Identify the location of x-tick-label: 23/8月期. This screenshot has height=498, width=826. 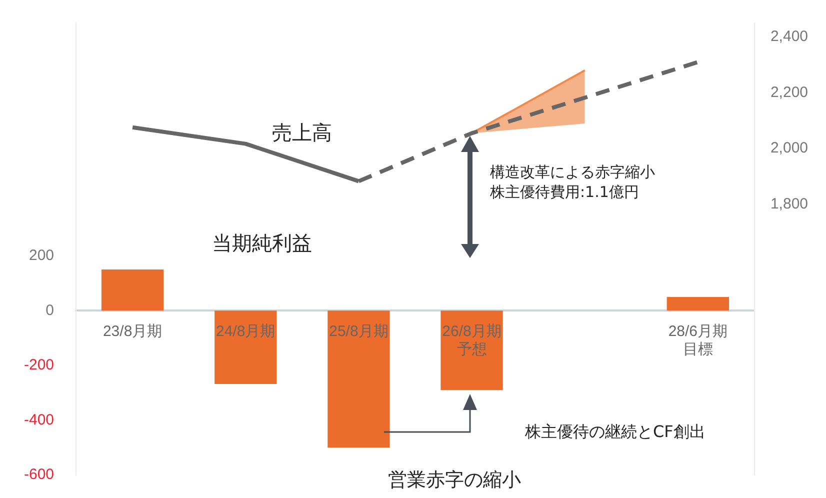
(132, 331).